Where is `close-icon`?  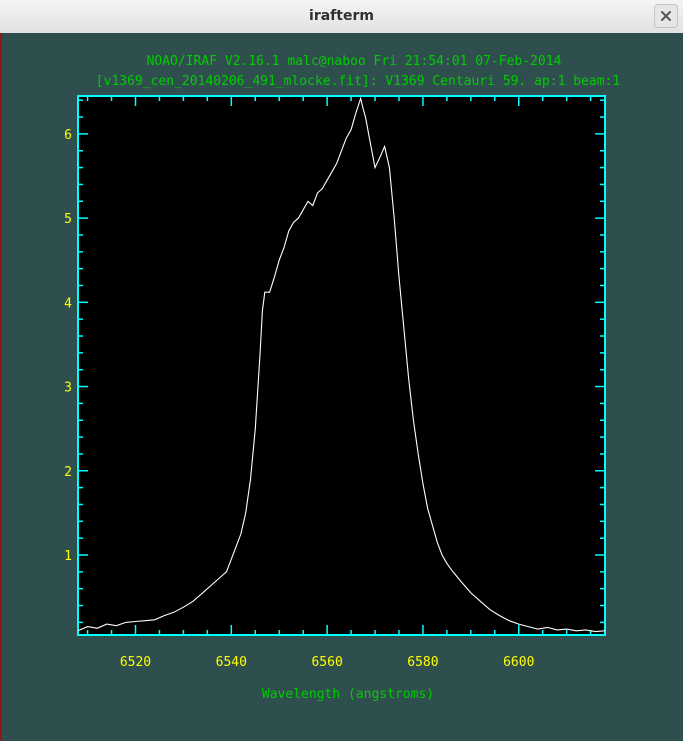
close-icon is located at coordinates (666, 16).